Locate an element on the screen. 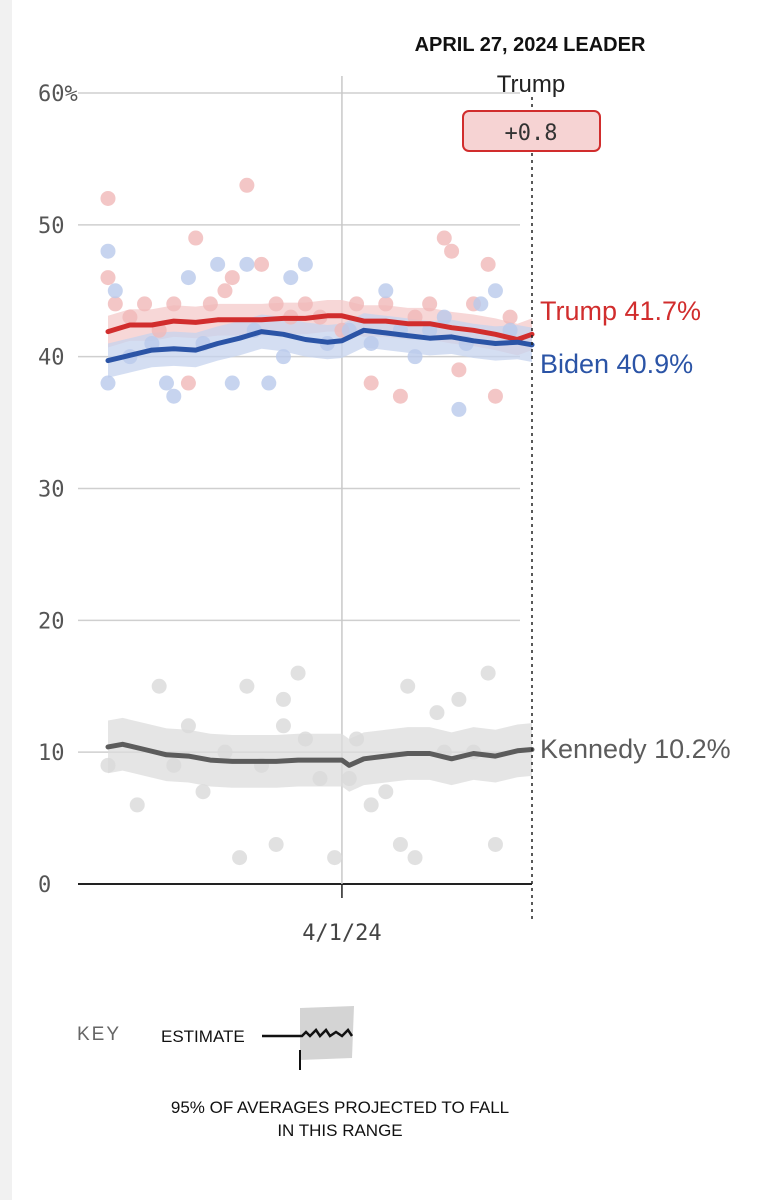  band-kennedy is located at coordinates (320, 754).